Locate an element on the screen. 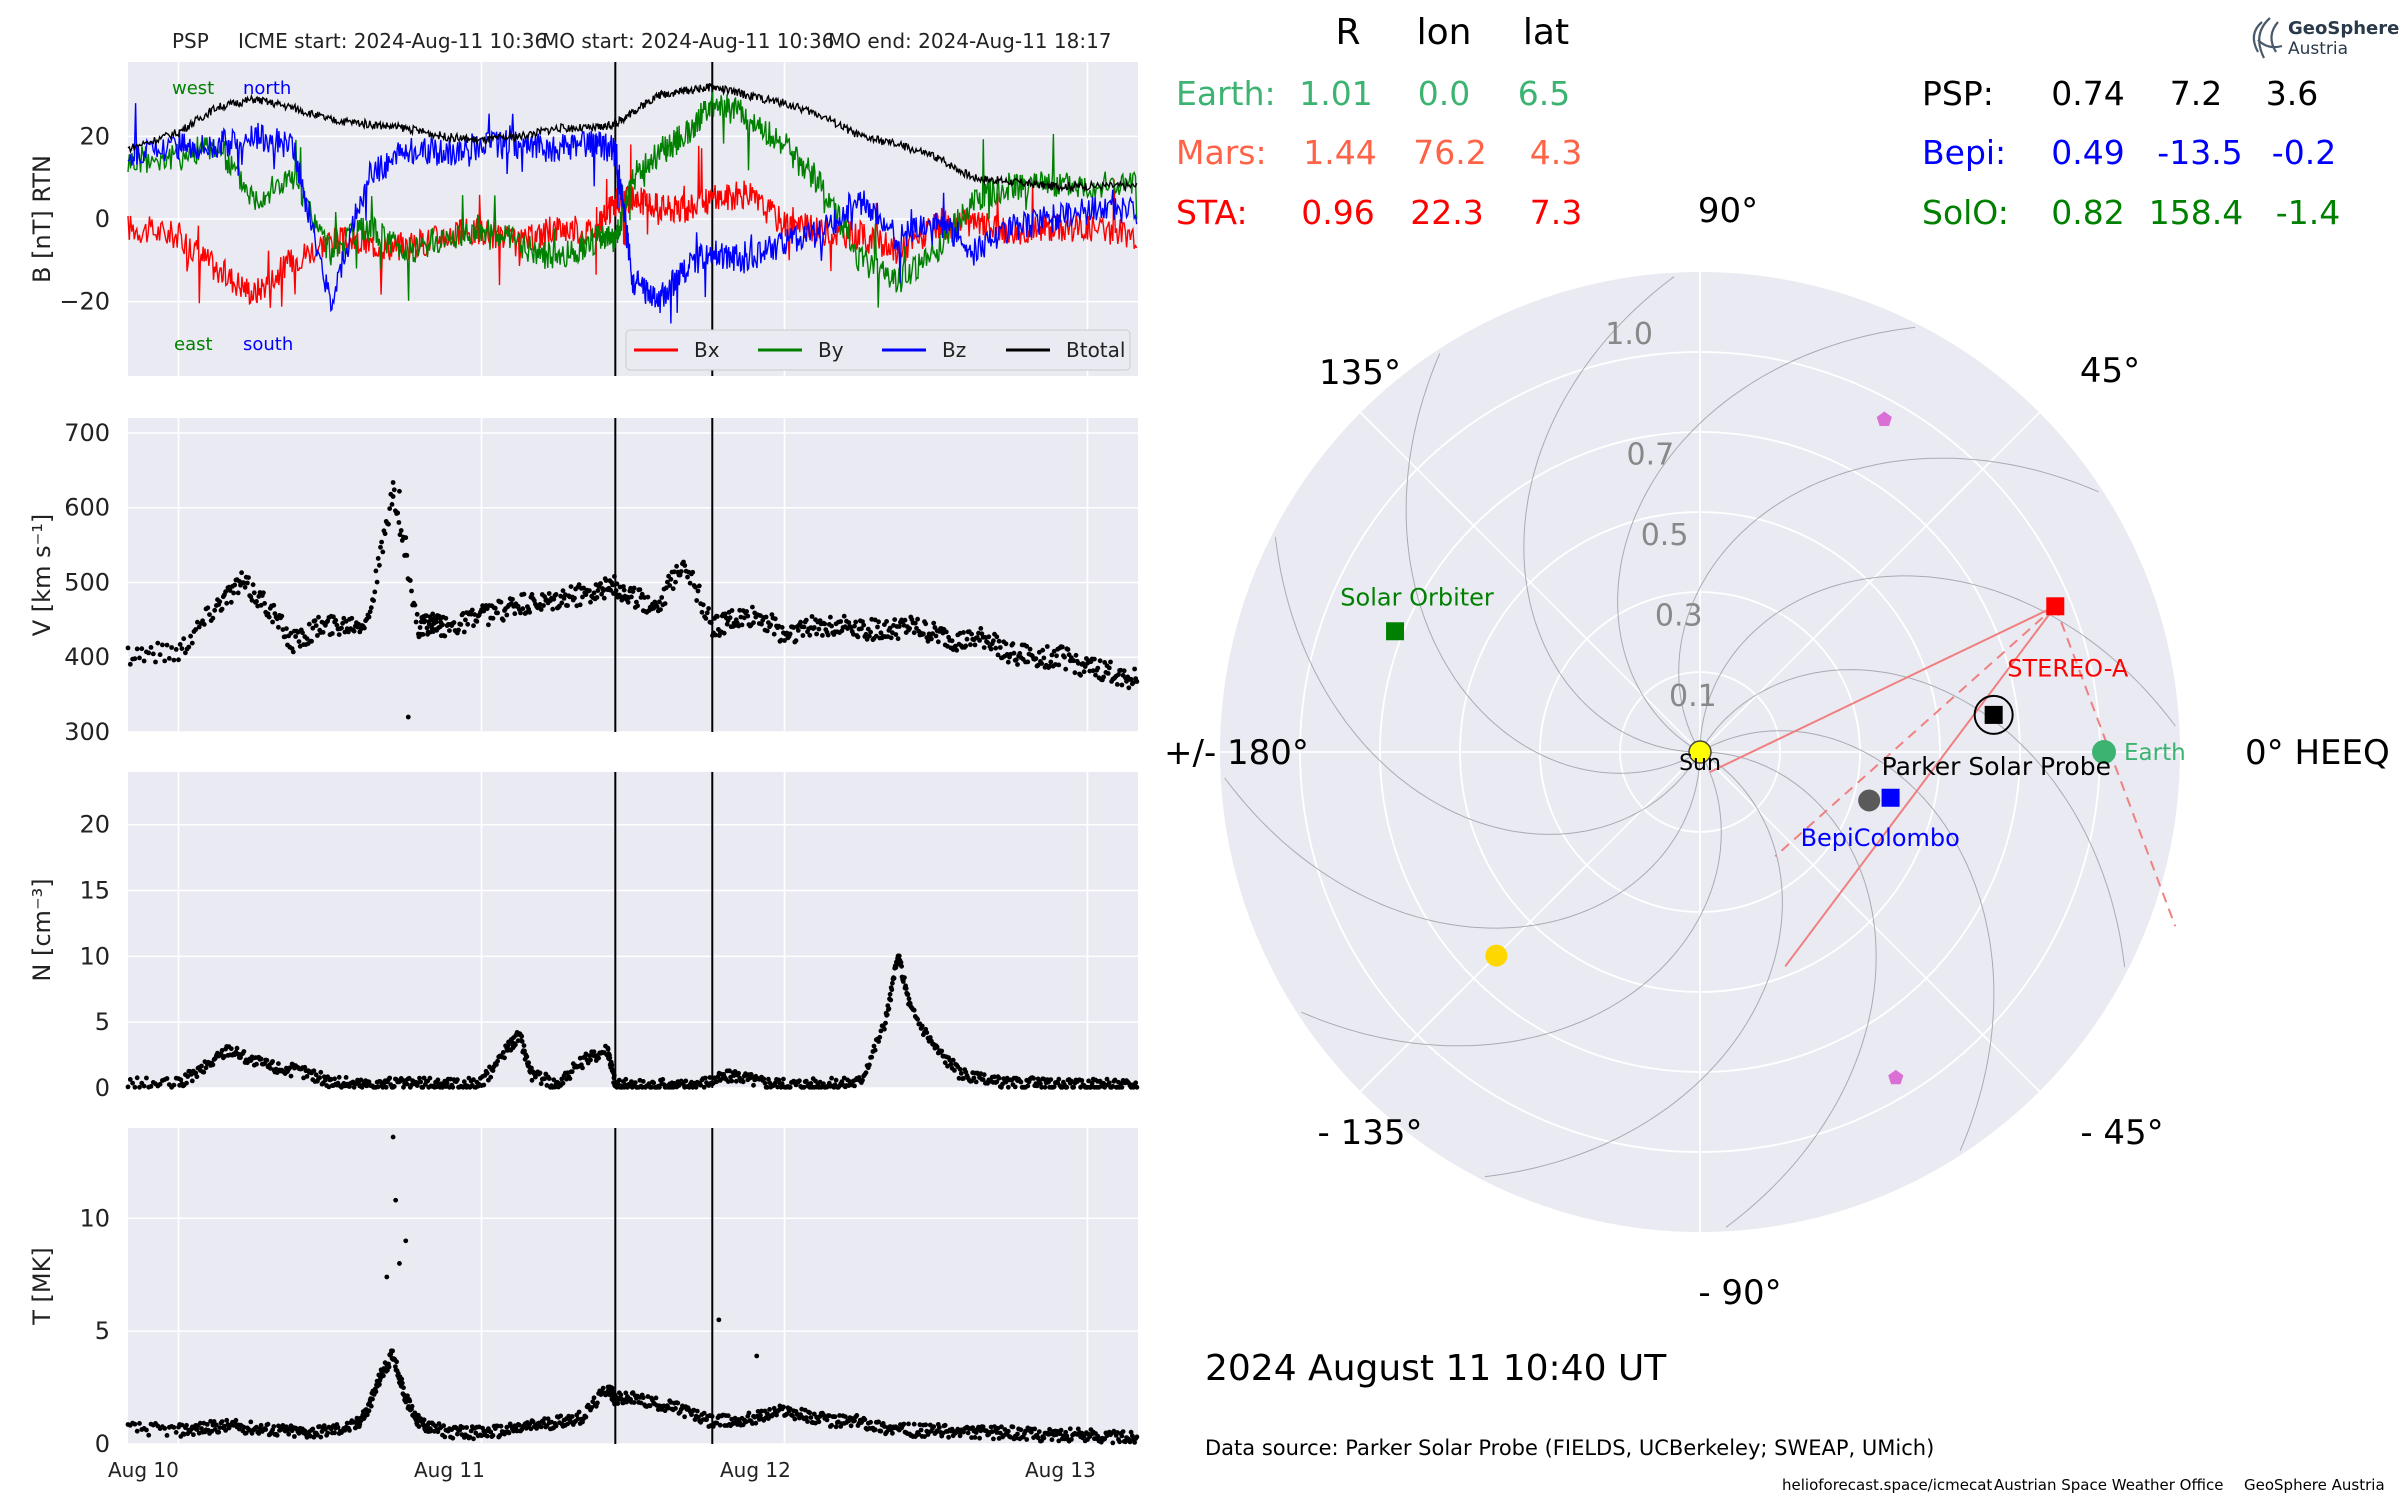  row-psp-lon: 7.2 is located at coordinates (2196, 93).